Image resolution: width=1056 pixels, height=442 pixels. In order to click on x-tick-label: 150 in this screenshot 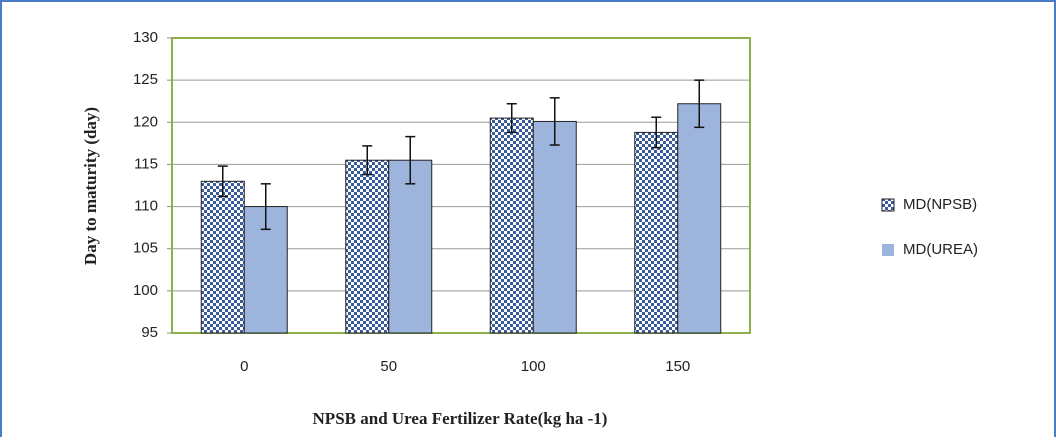, I will do `click(677, 366)`.